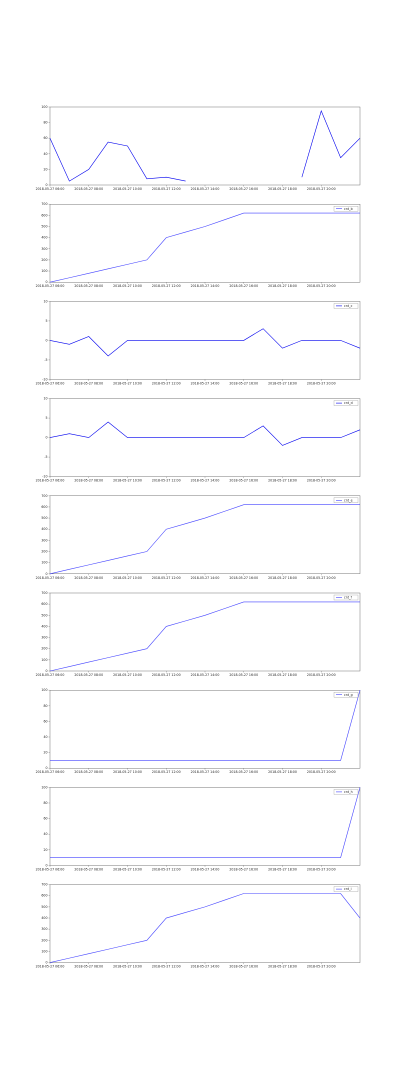 The image size is (400, 1067). I want to click on y-tick-label: 5, so click(46, 321).